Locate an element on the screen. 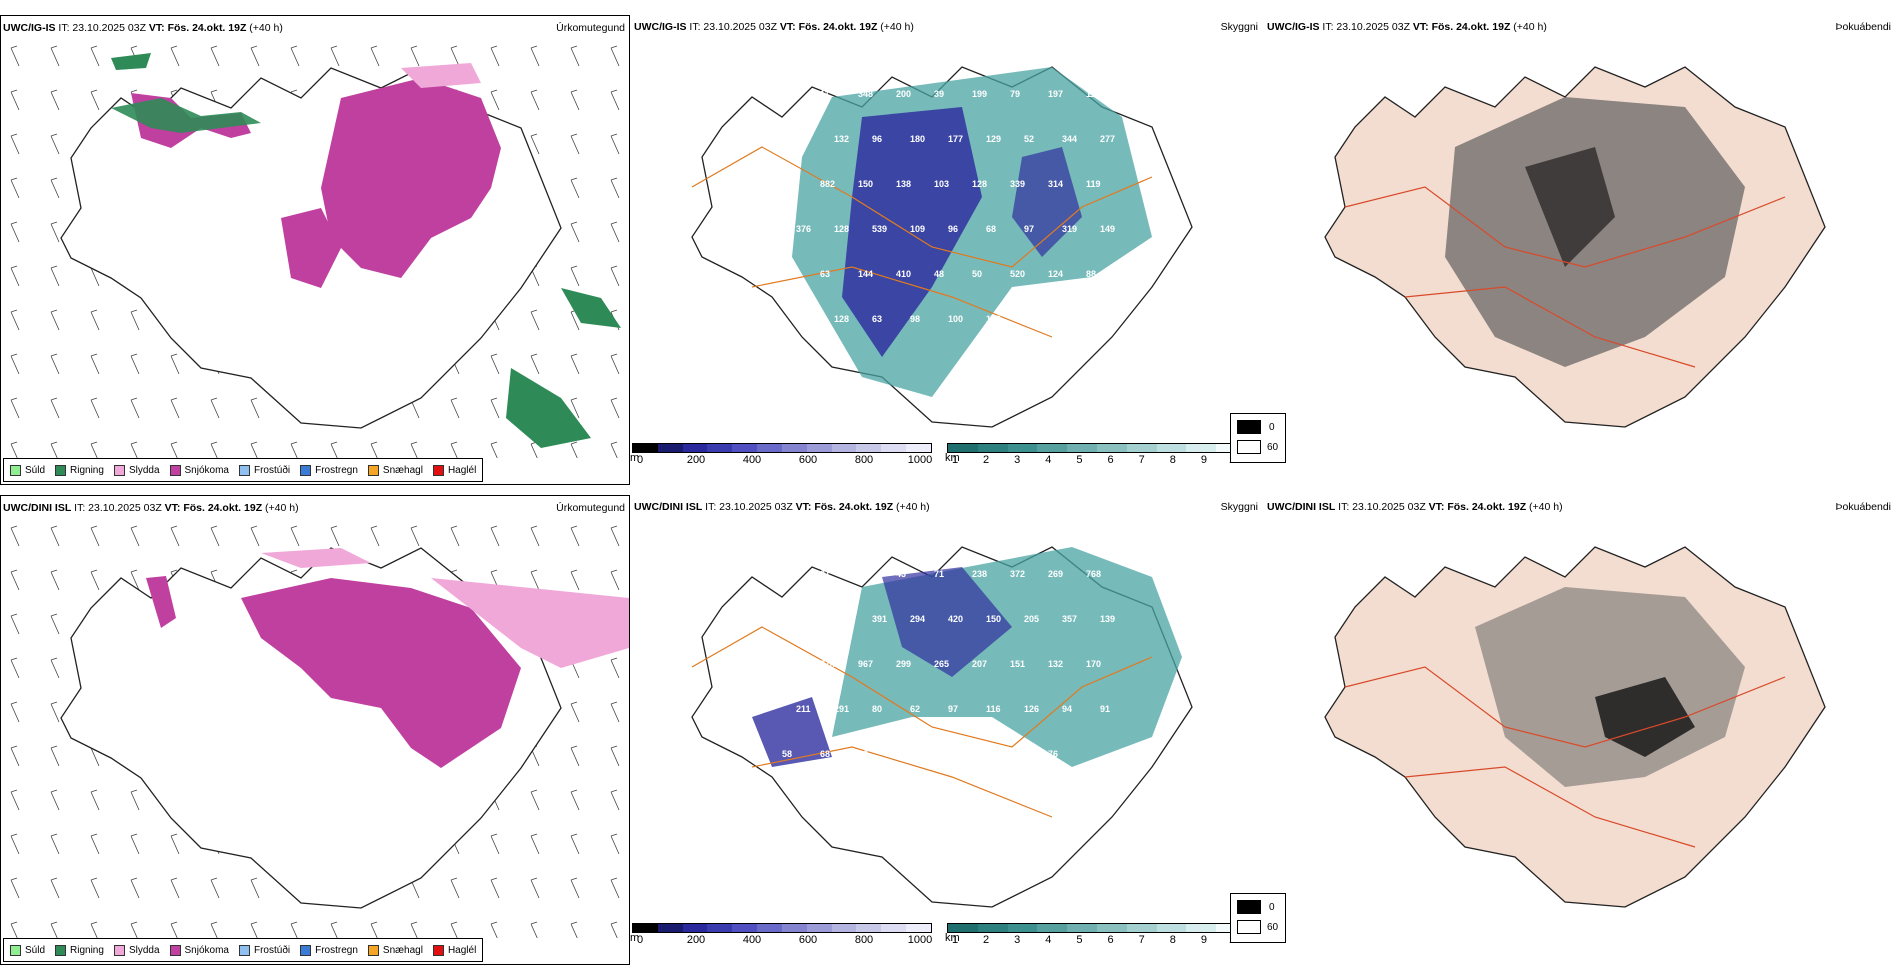  fog-legend: 0 60 is located at coordinates (1258, 438).